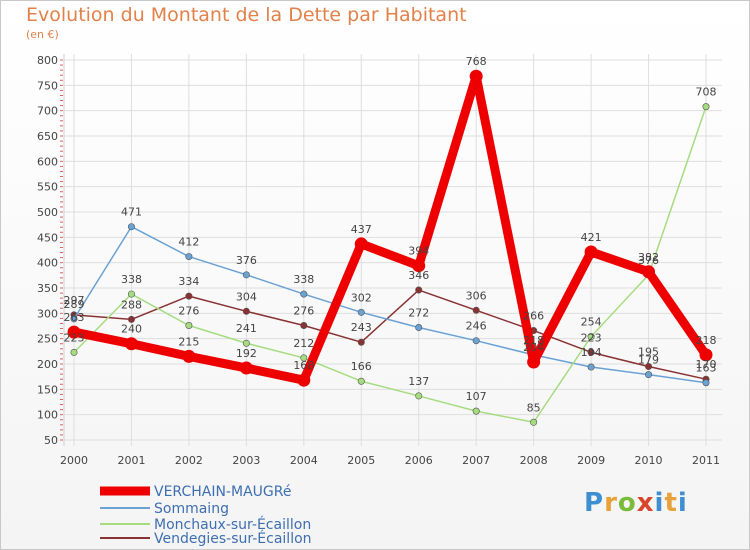 This screenshot has width=750, height=550. Describe the element at coordinates (591, 237) in the screenshot. I see `data-label: 421` at that location.